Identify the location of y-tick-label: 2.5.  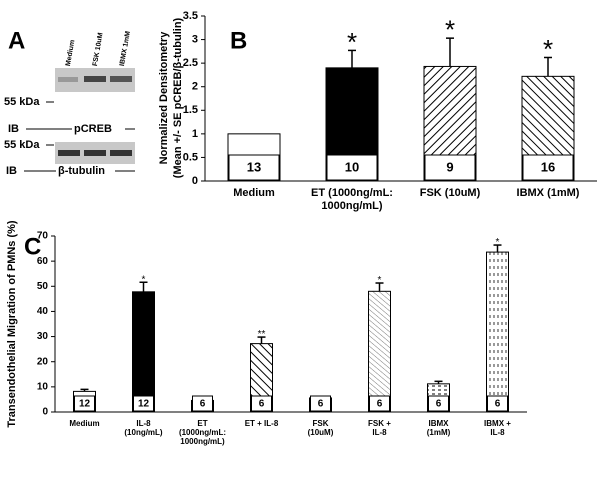
(190, 63).